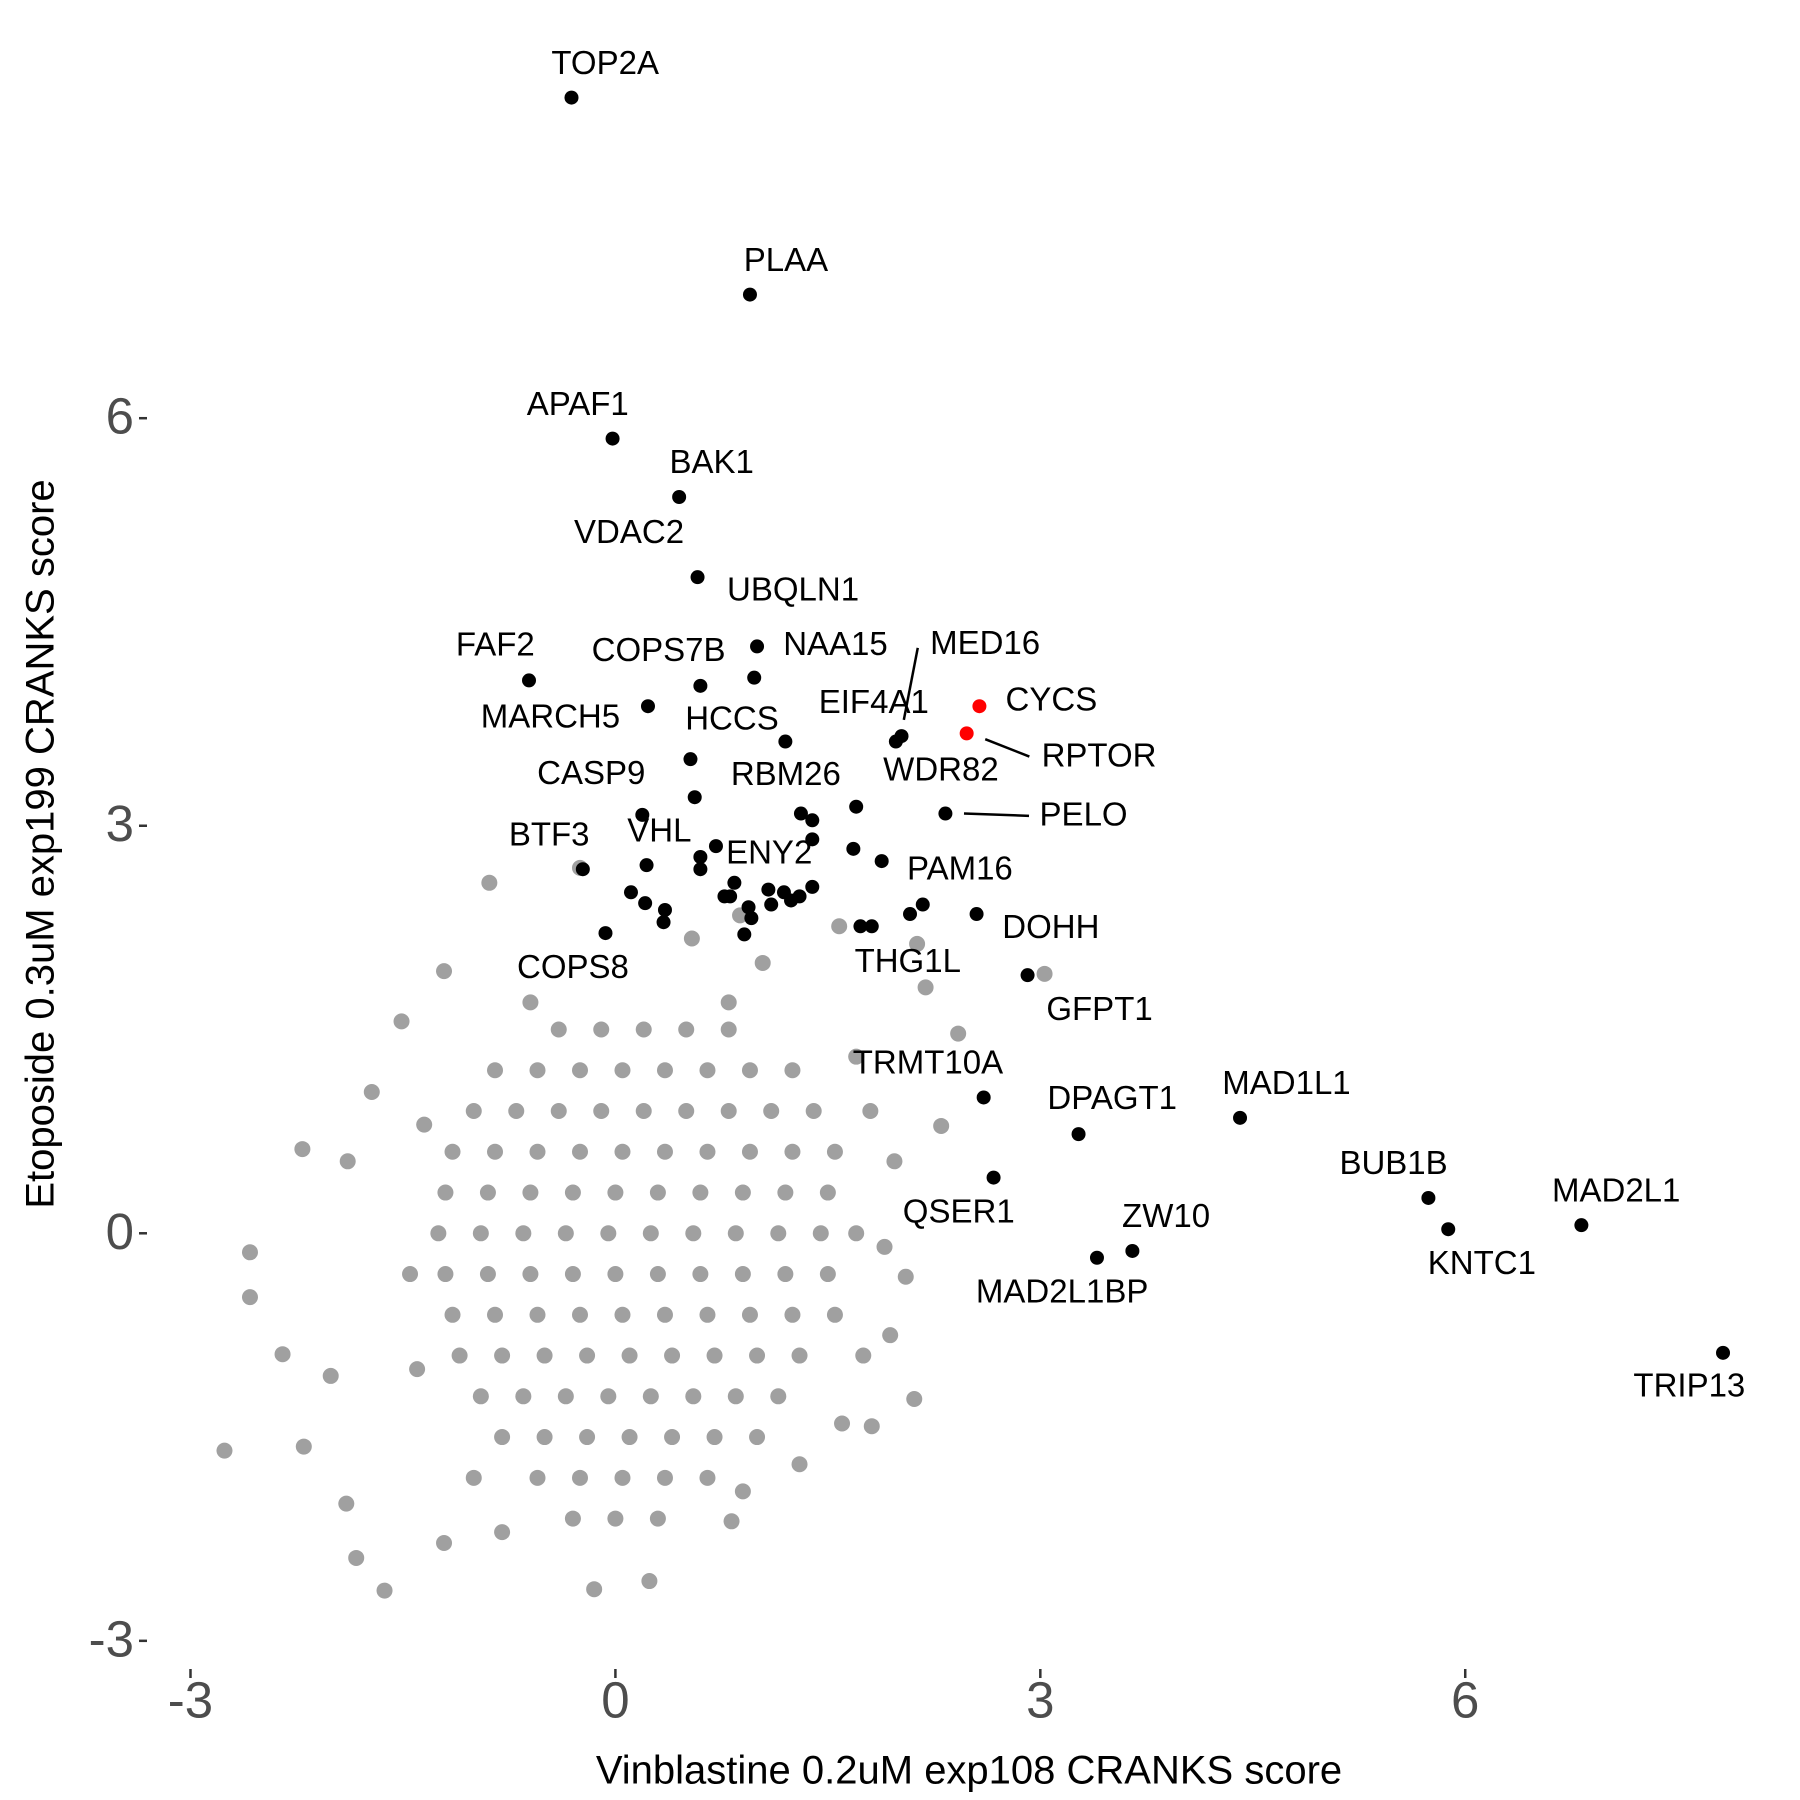 Image resolution: width=1800 pixels, height=1800 pixels. I want to click on point-label: DPAGT1, so click(1112, 1097).